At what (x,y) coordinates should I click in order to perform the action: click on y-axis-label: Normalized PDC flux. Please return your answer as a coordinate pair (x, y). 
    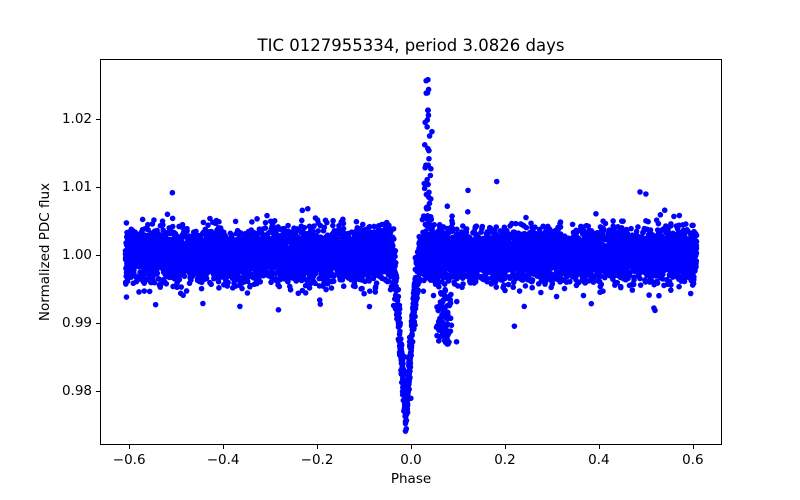
    Looking at the image, I should click on (45, 252).